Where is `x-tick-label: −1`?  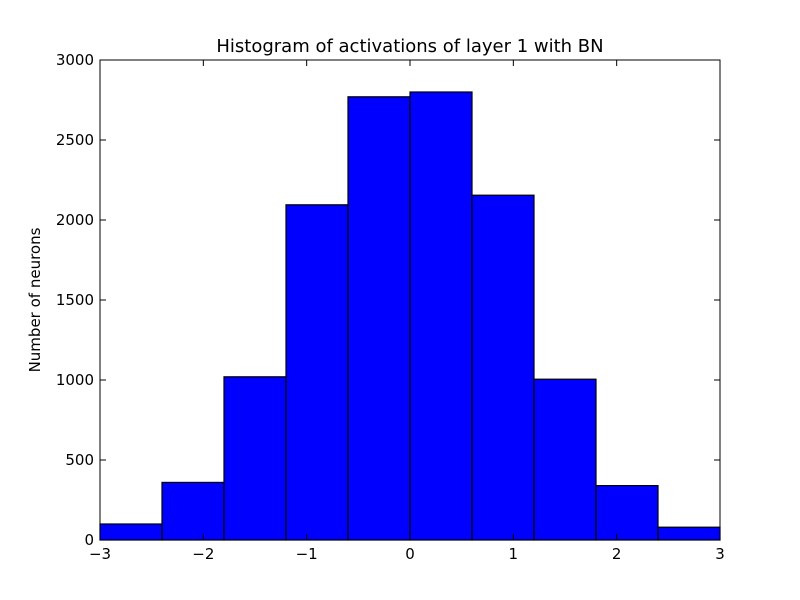 x-tick-label: −1 is located at coordinates (307, 554).